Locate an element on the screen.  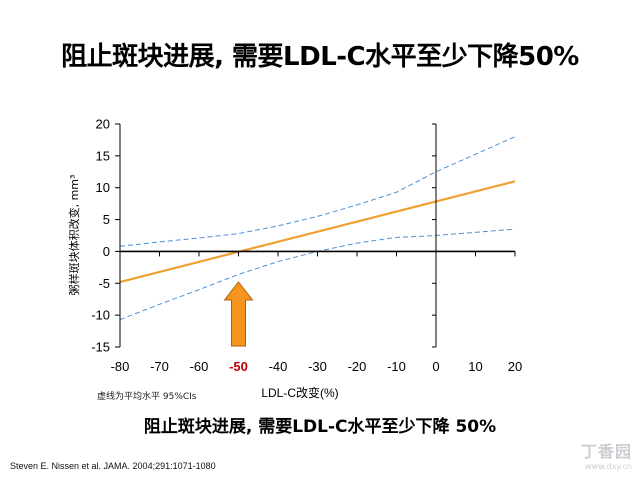
y-tick-label: -10 is located at coordinates (100, 315).